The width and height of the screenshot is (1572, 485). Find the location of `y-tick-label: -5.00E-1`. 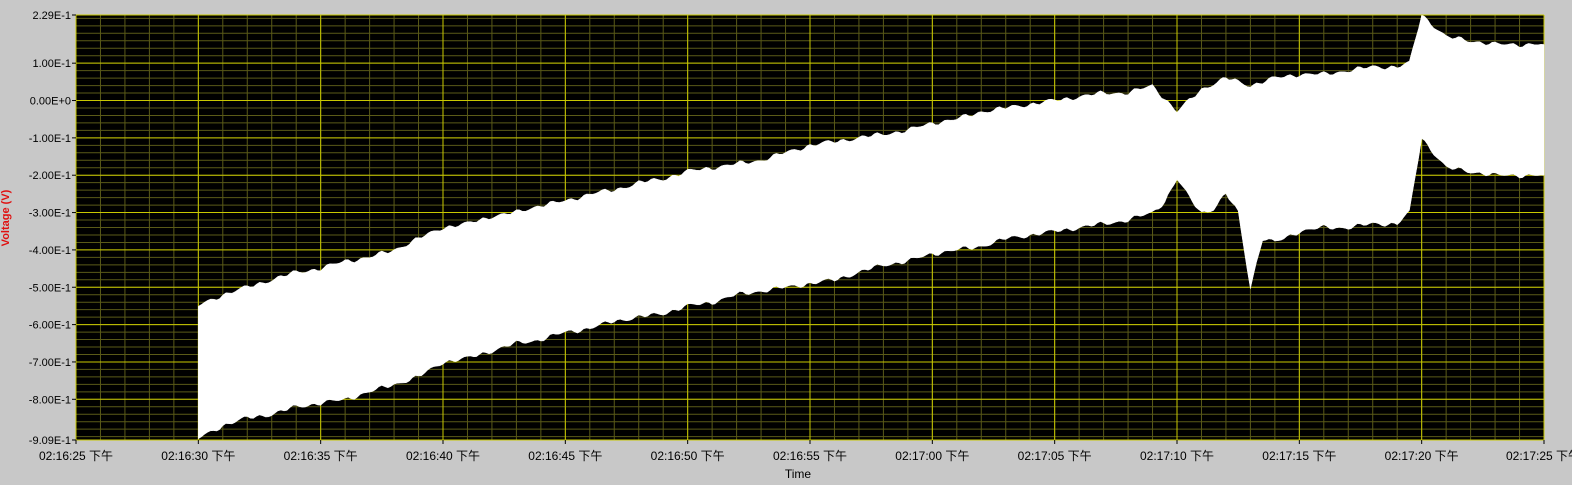

y-tick-label: -5.00E-1 is located at coordinates (50, 288).